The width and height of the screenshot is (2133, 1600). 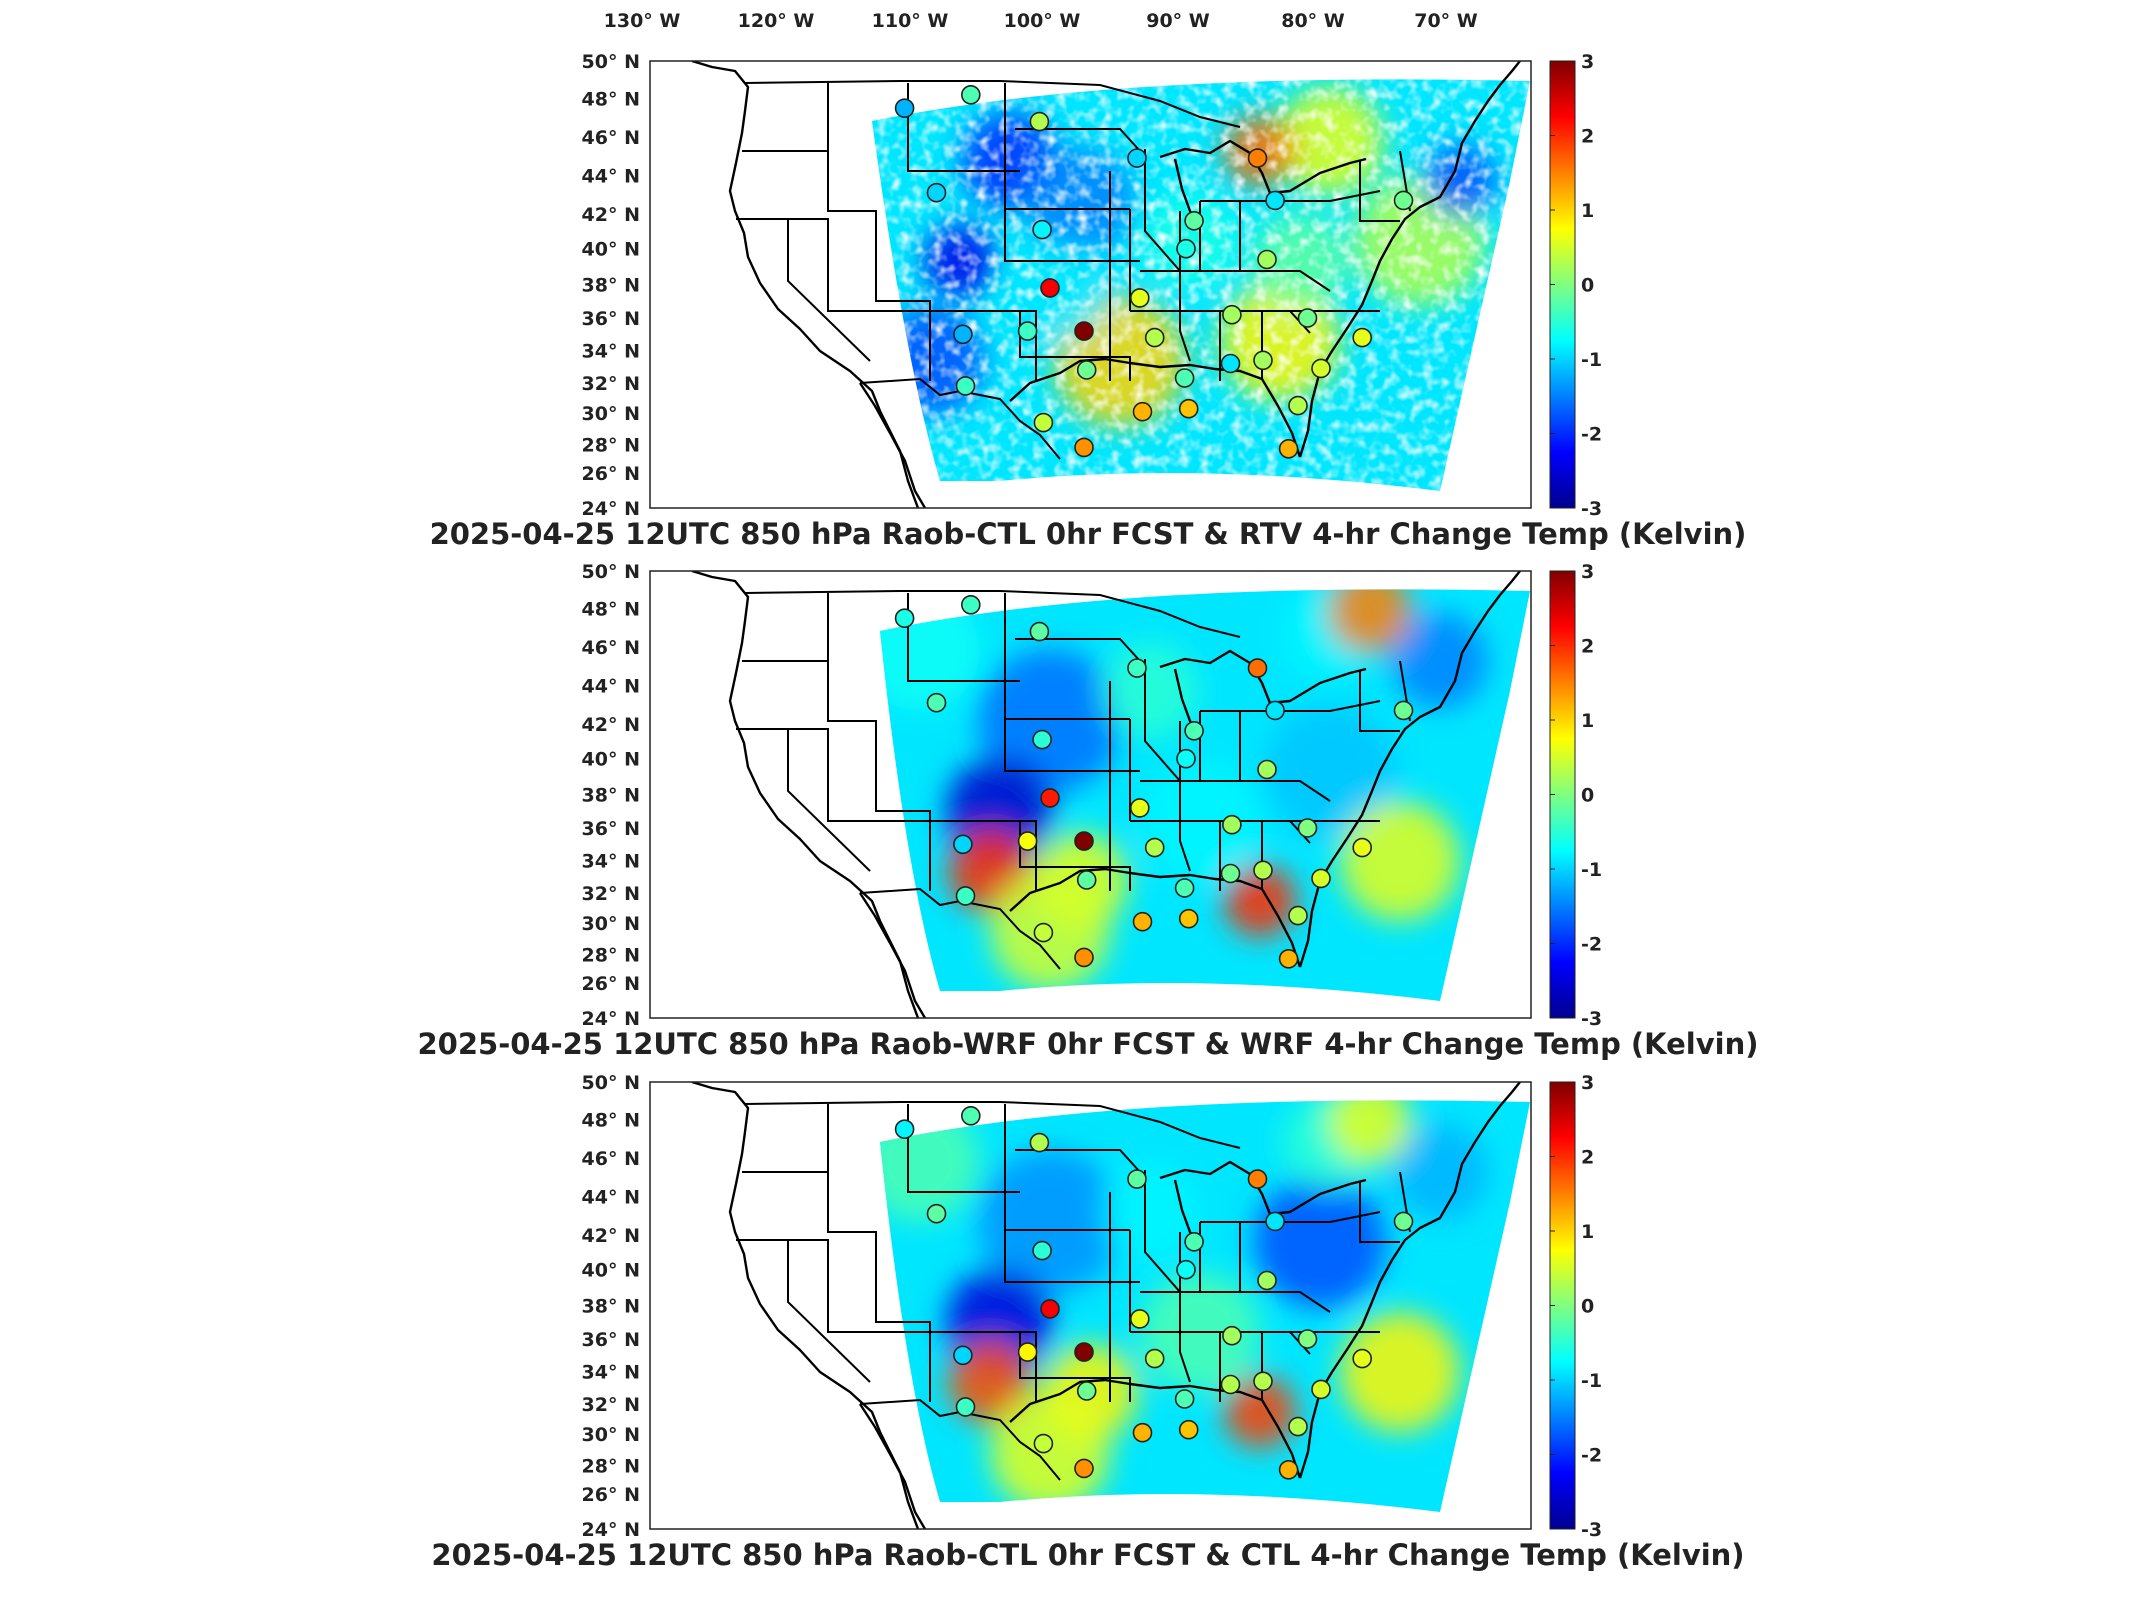 I want to click on latitude-label: 42° N, so click(x=611, y=725).